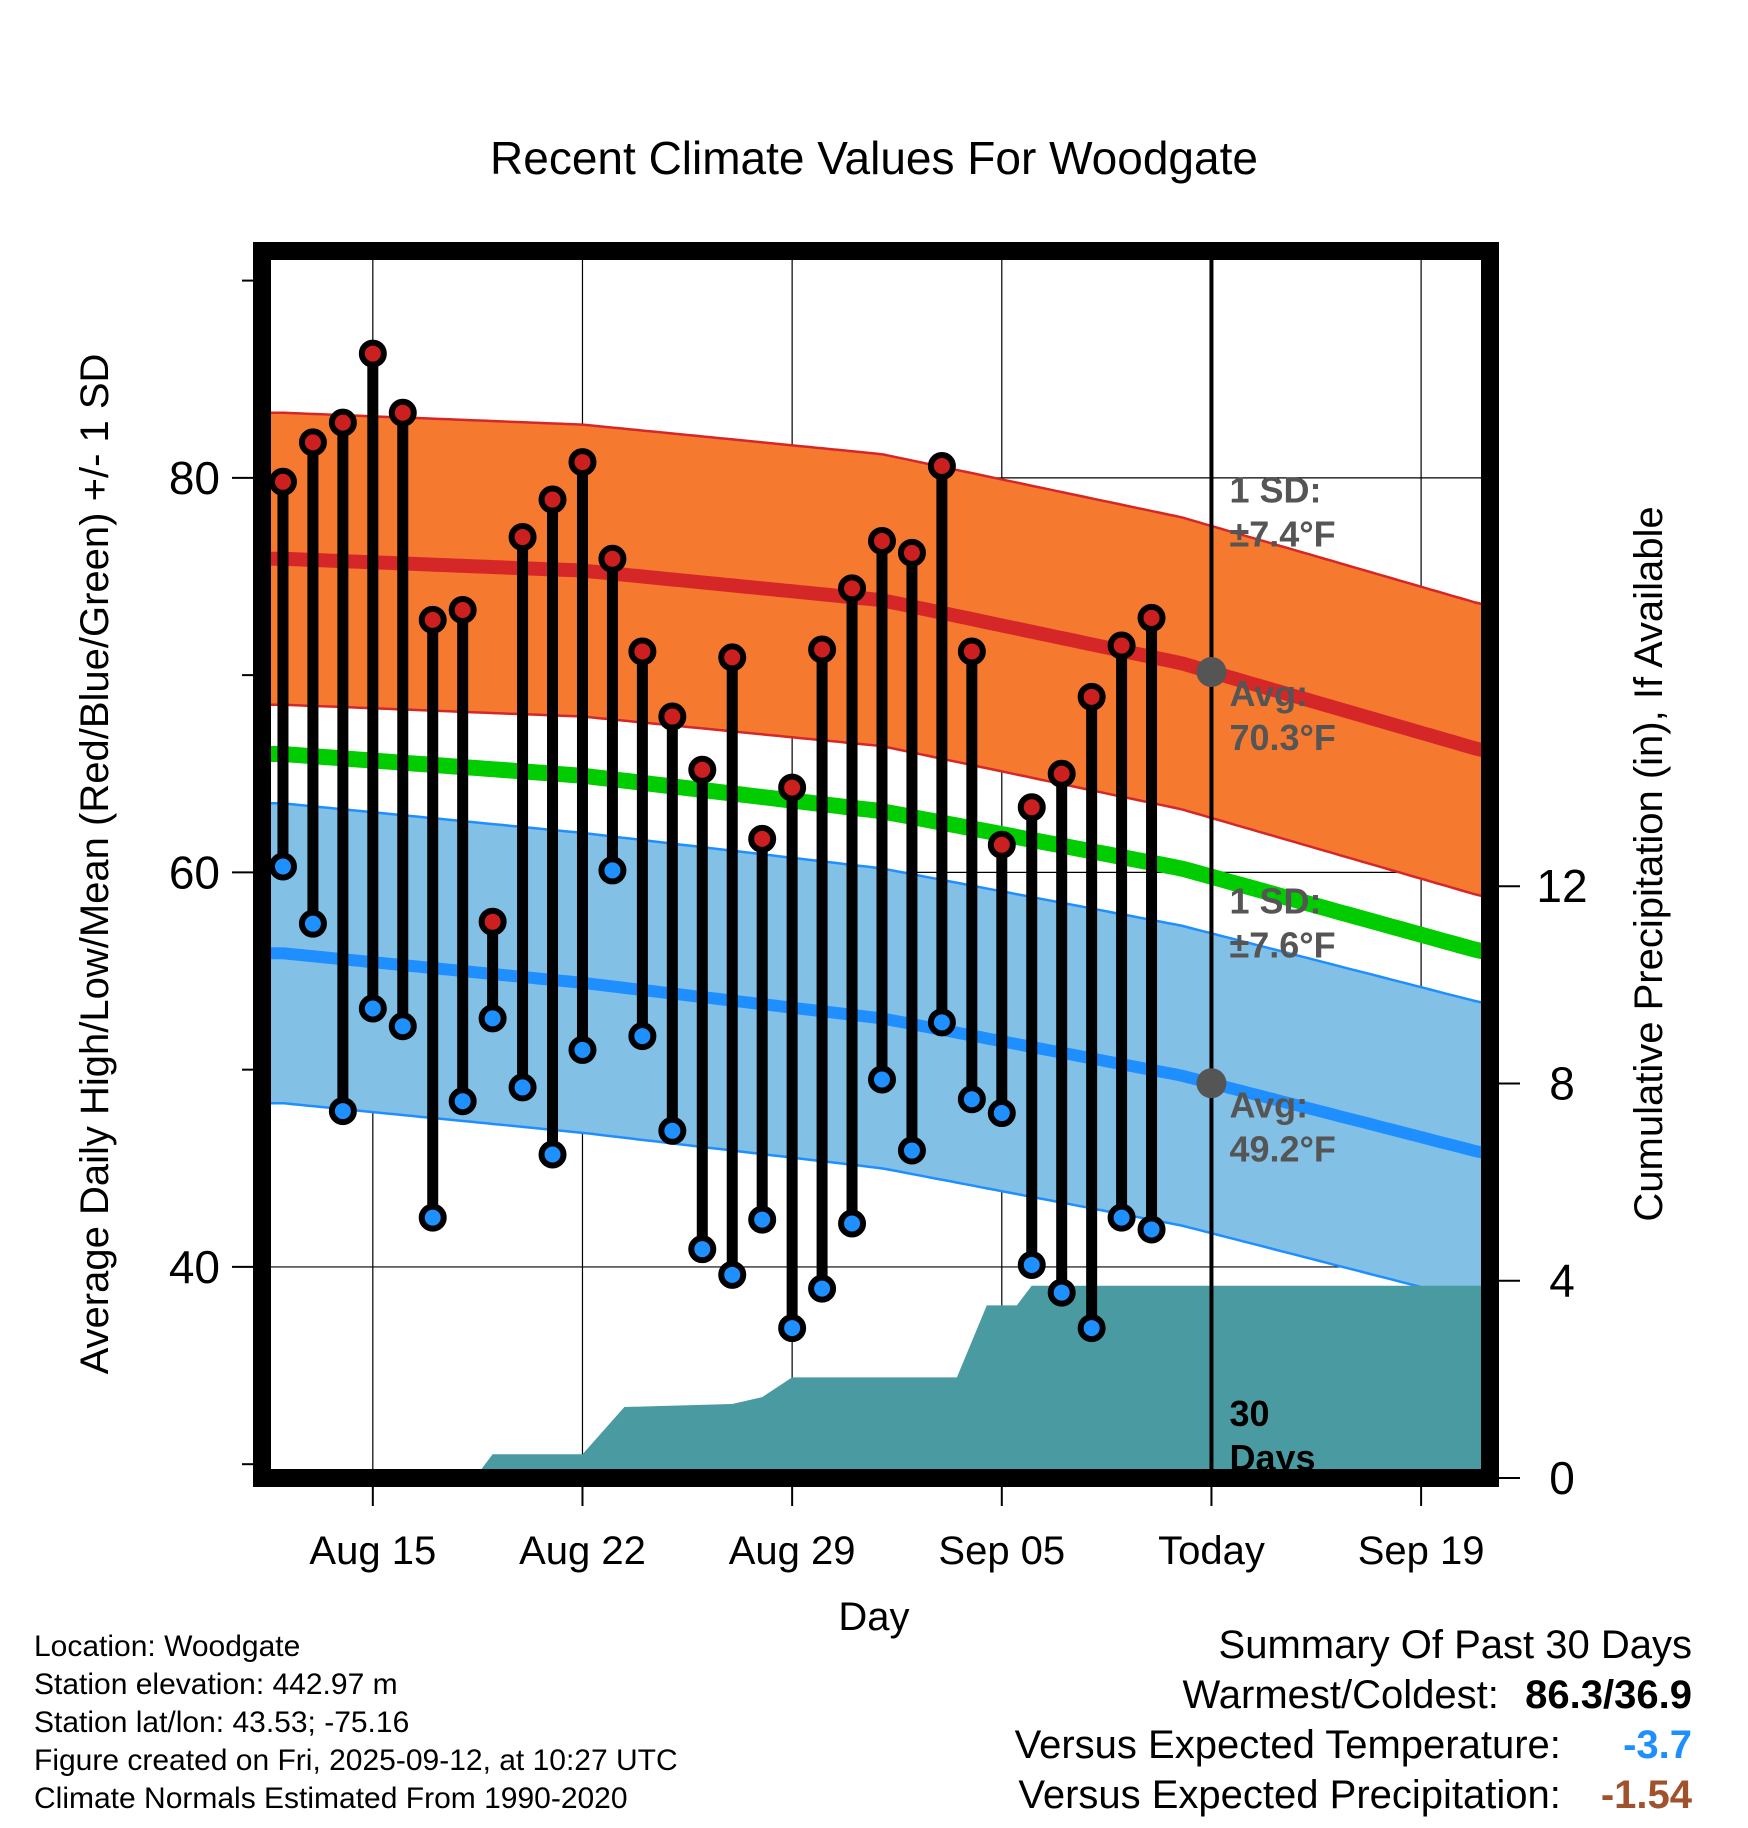 The width and height of the screenshot is (1748, 1828). Describe the element at coordinates (1282, 533) in the screenshot. I see `high-sd-annotation-line-2: ±7.4°F` at that location.